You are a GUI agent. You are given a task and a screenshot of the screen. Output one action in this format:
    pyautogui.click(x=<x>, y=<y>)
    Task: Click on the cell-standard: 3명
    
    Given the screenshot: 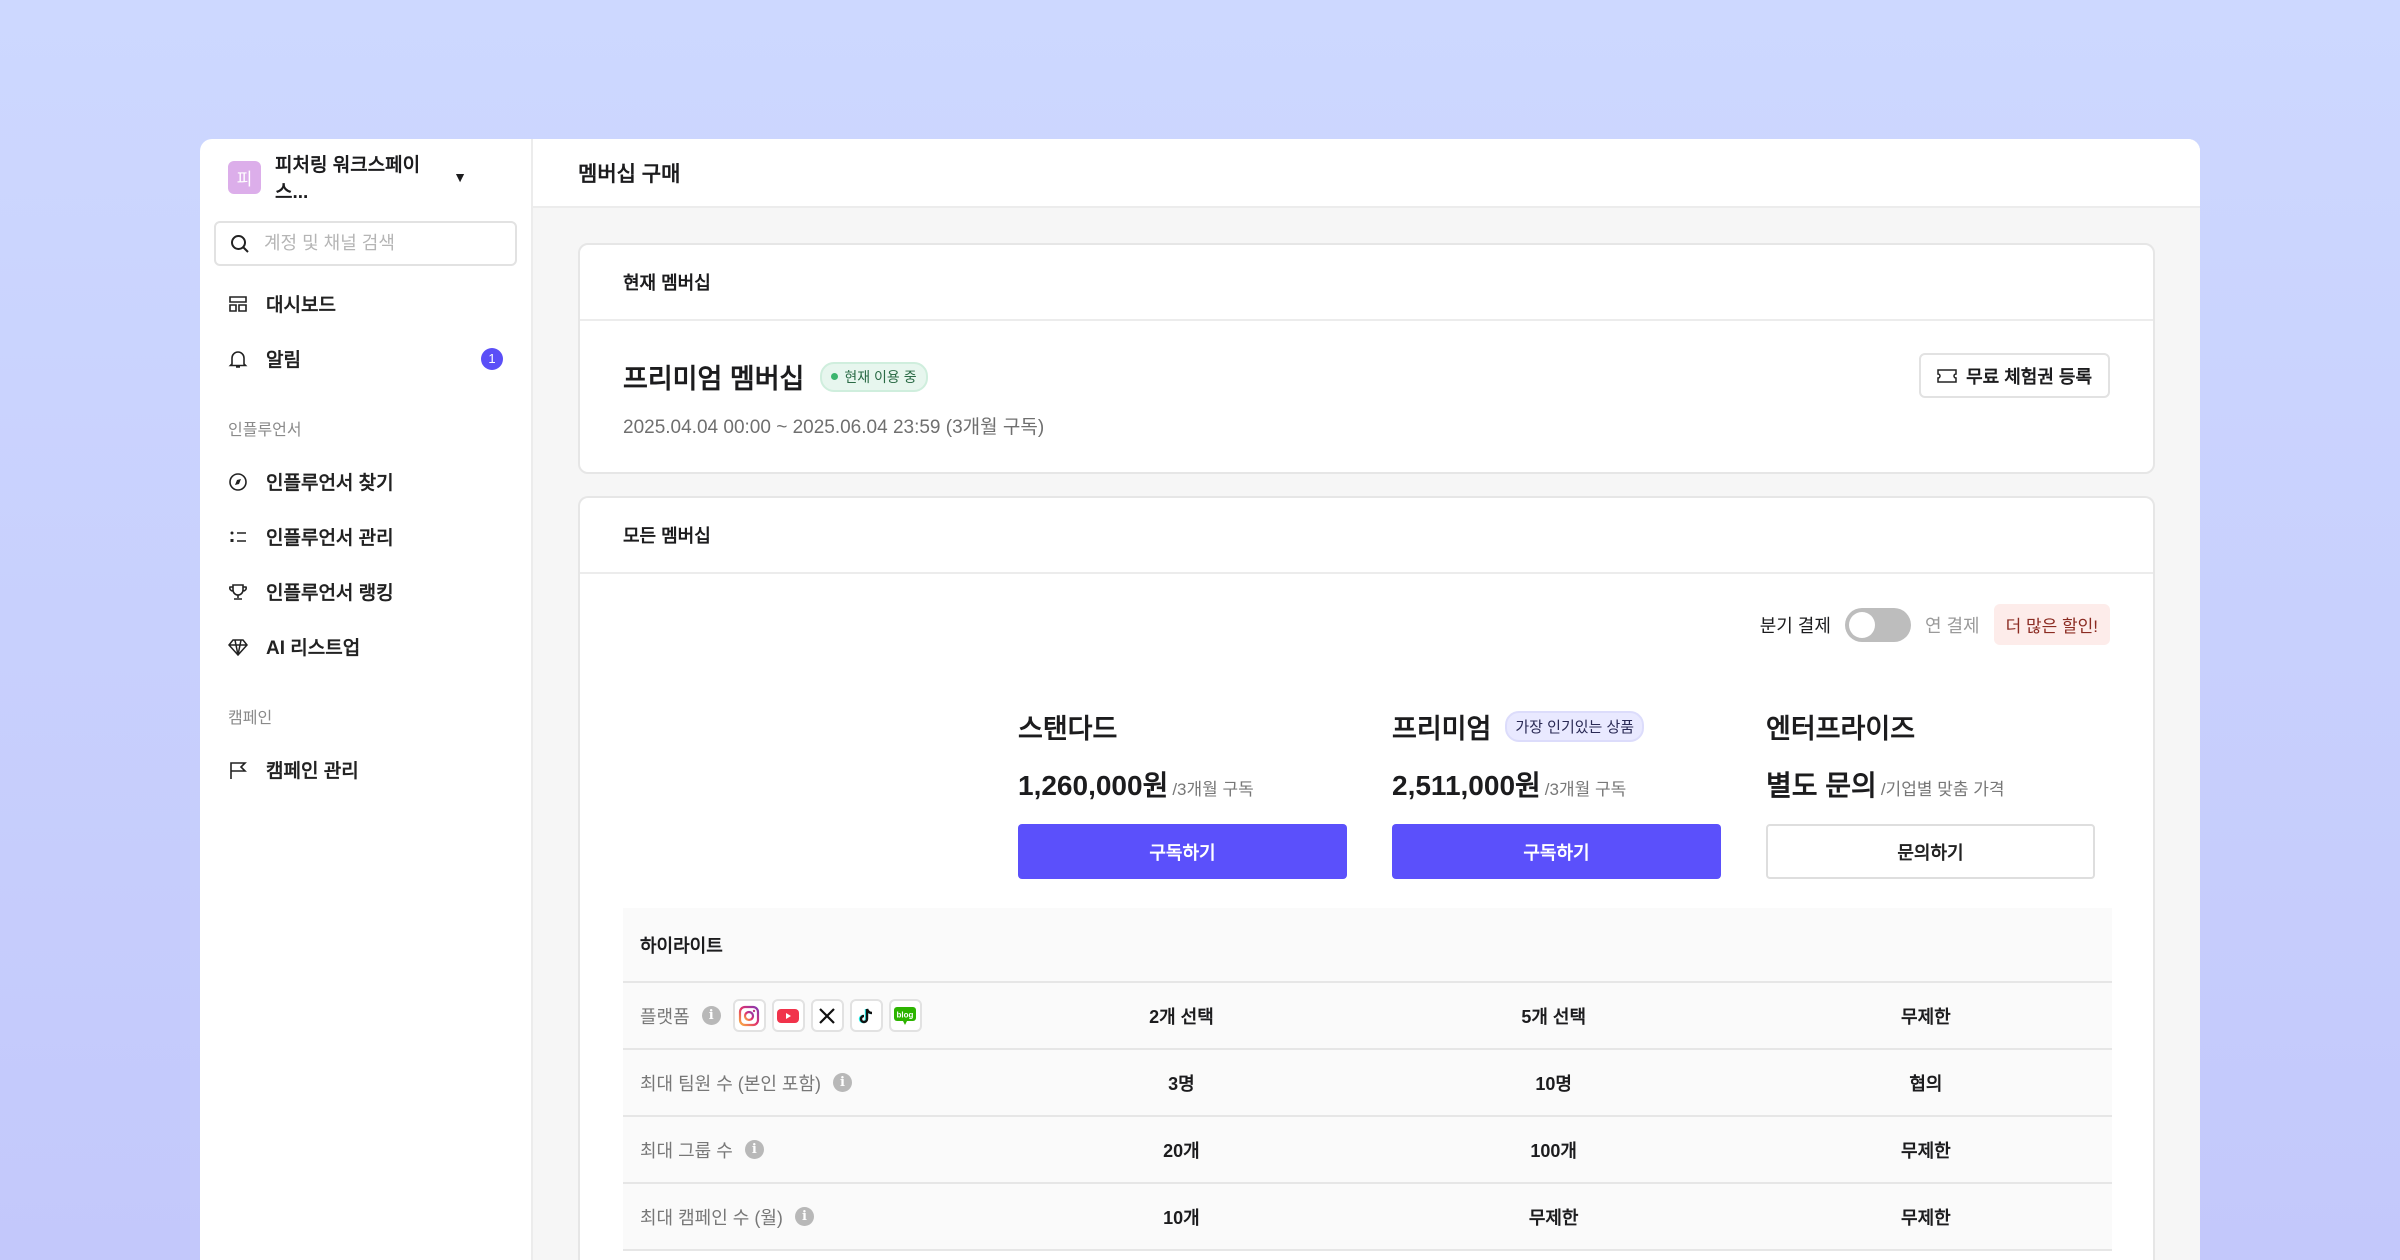 What is the action you would take?
    pyautogui.click(x=1181, y=1083)
    